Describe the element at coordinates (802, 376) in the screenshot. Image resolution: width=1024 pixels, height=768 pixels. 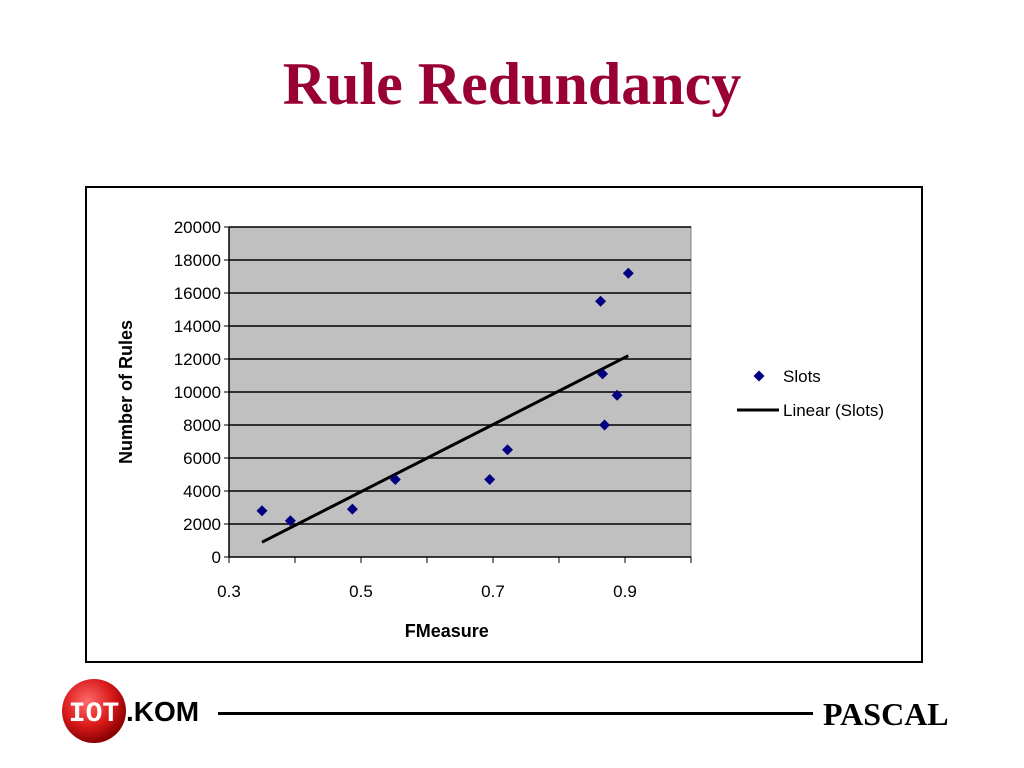
I see `legend-label-slots: Slots` at that location.